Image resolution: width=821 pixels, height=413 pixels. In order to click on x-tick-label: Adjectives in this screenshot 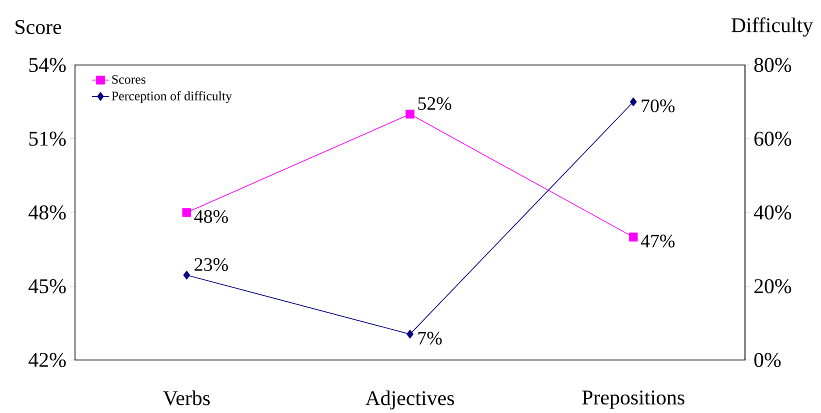, I will do `click(409, 400)`.